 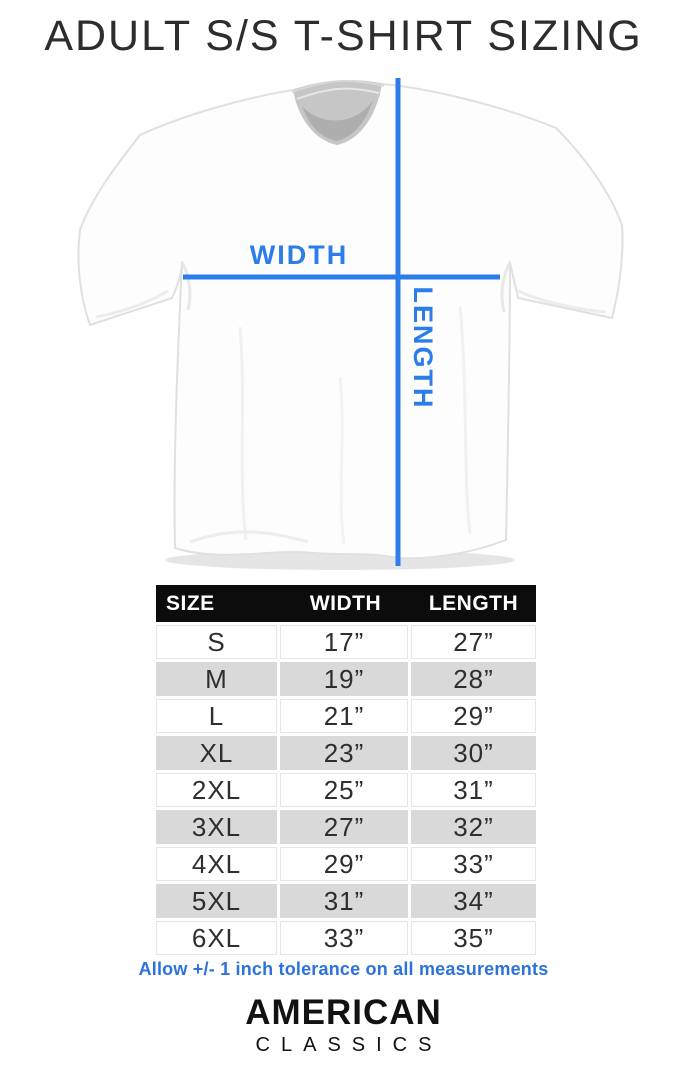 What do you see at coordinates (216, 753) in the screenshot?
I see `table-cell: XL` at bounding box center [216, 753].